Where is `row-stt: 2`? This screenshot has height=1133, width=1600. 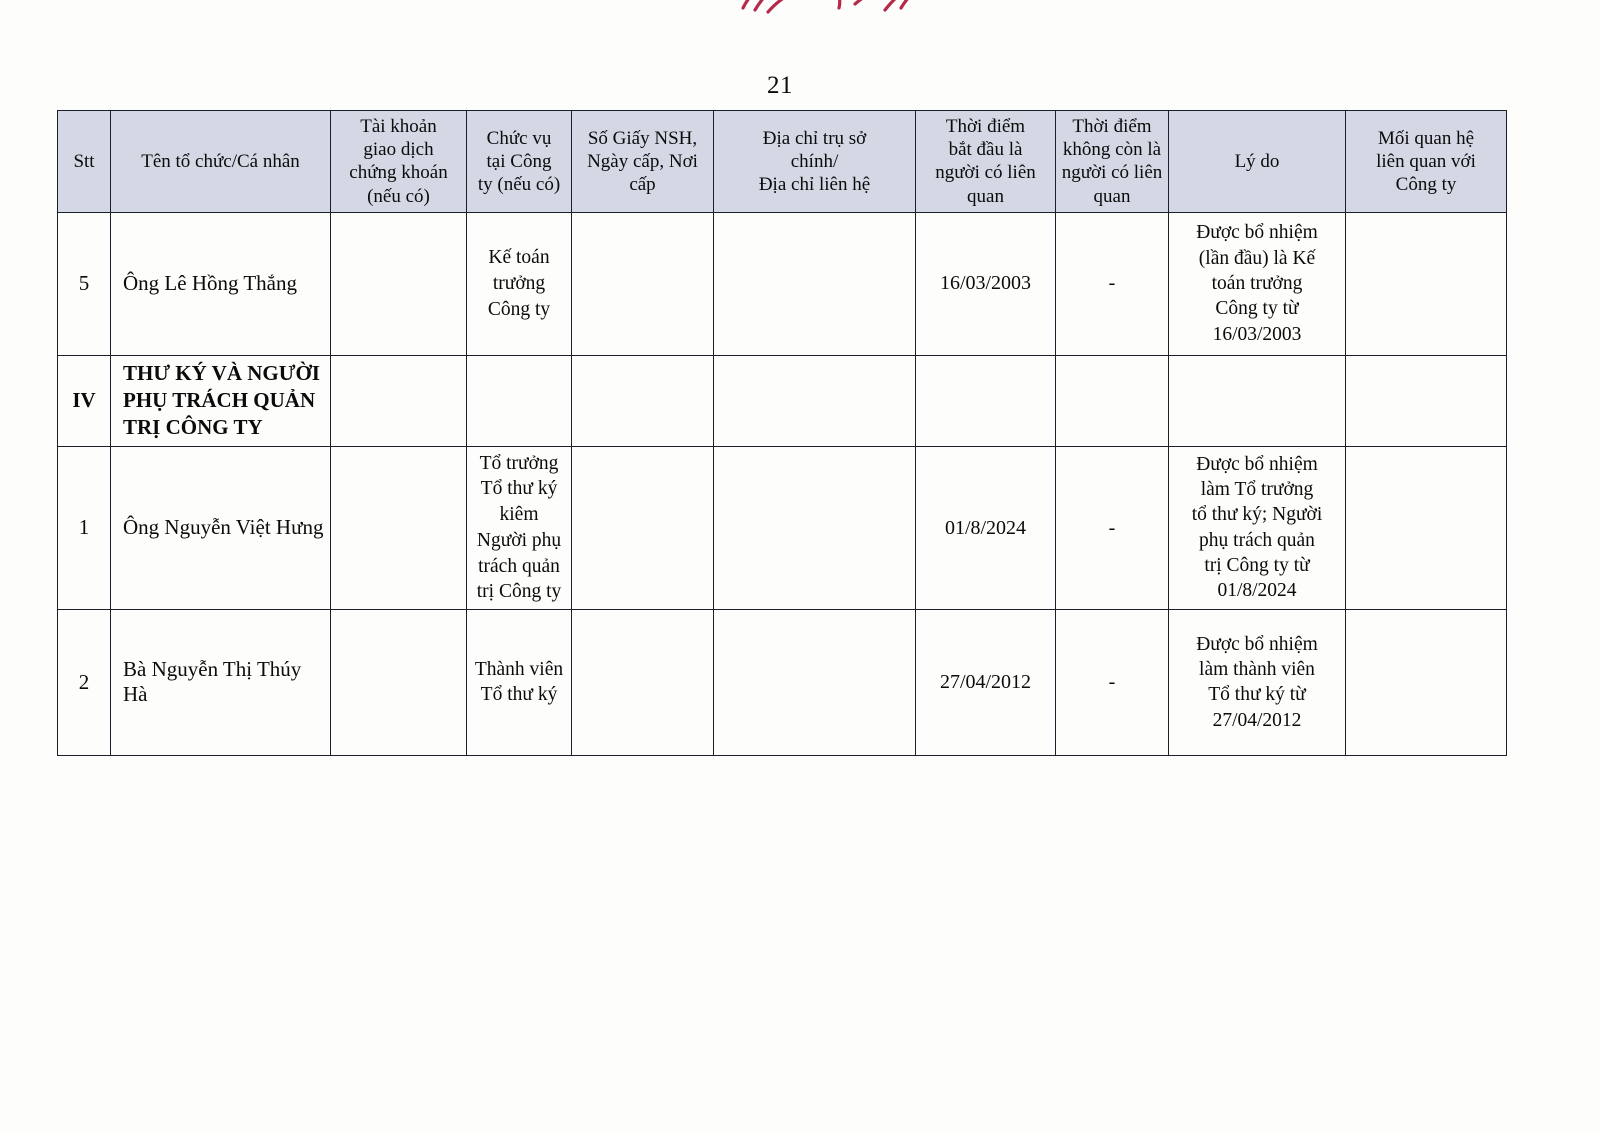 row-stt: 2 is located at coordinates (84, 682).